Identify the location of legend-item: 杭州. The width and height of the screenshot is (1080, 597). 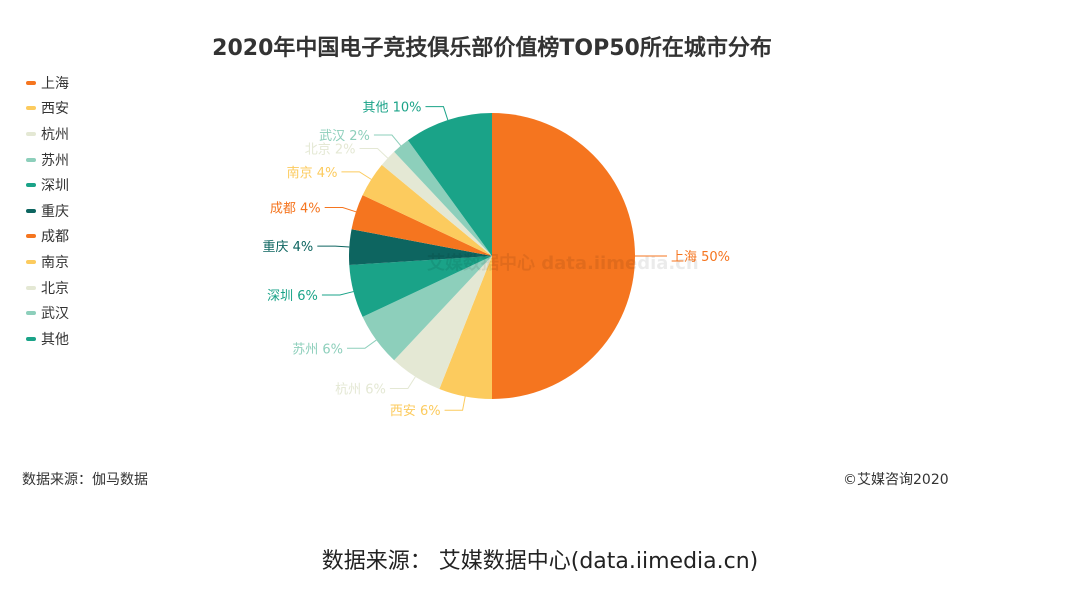
(47, 134).